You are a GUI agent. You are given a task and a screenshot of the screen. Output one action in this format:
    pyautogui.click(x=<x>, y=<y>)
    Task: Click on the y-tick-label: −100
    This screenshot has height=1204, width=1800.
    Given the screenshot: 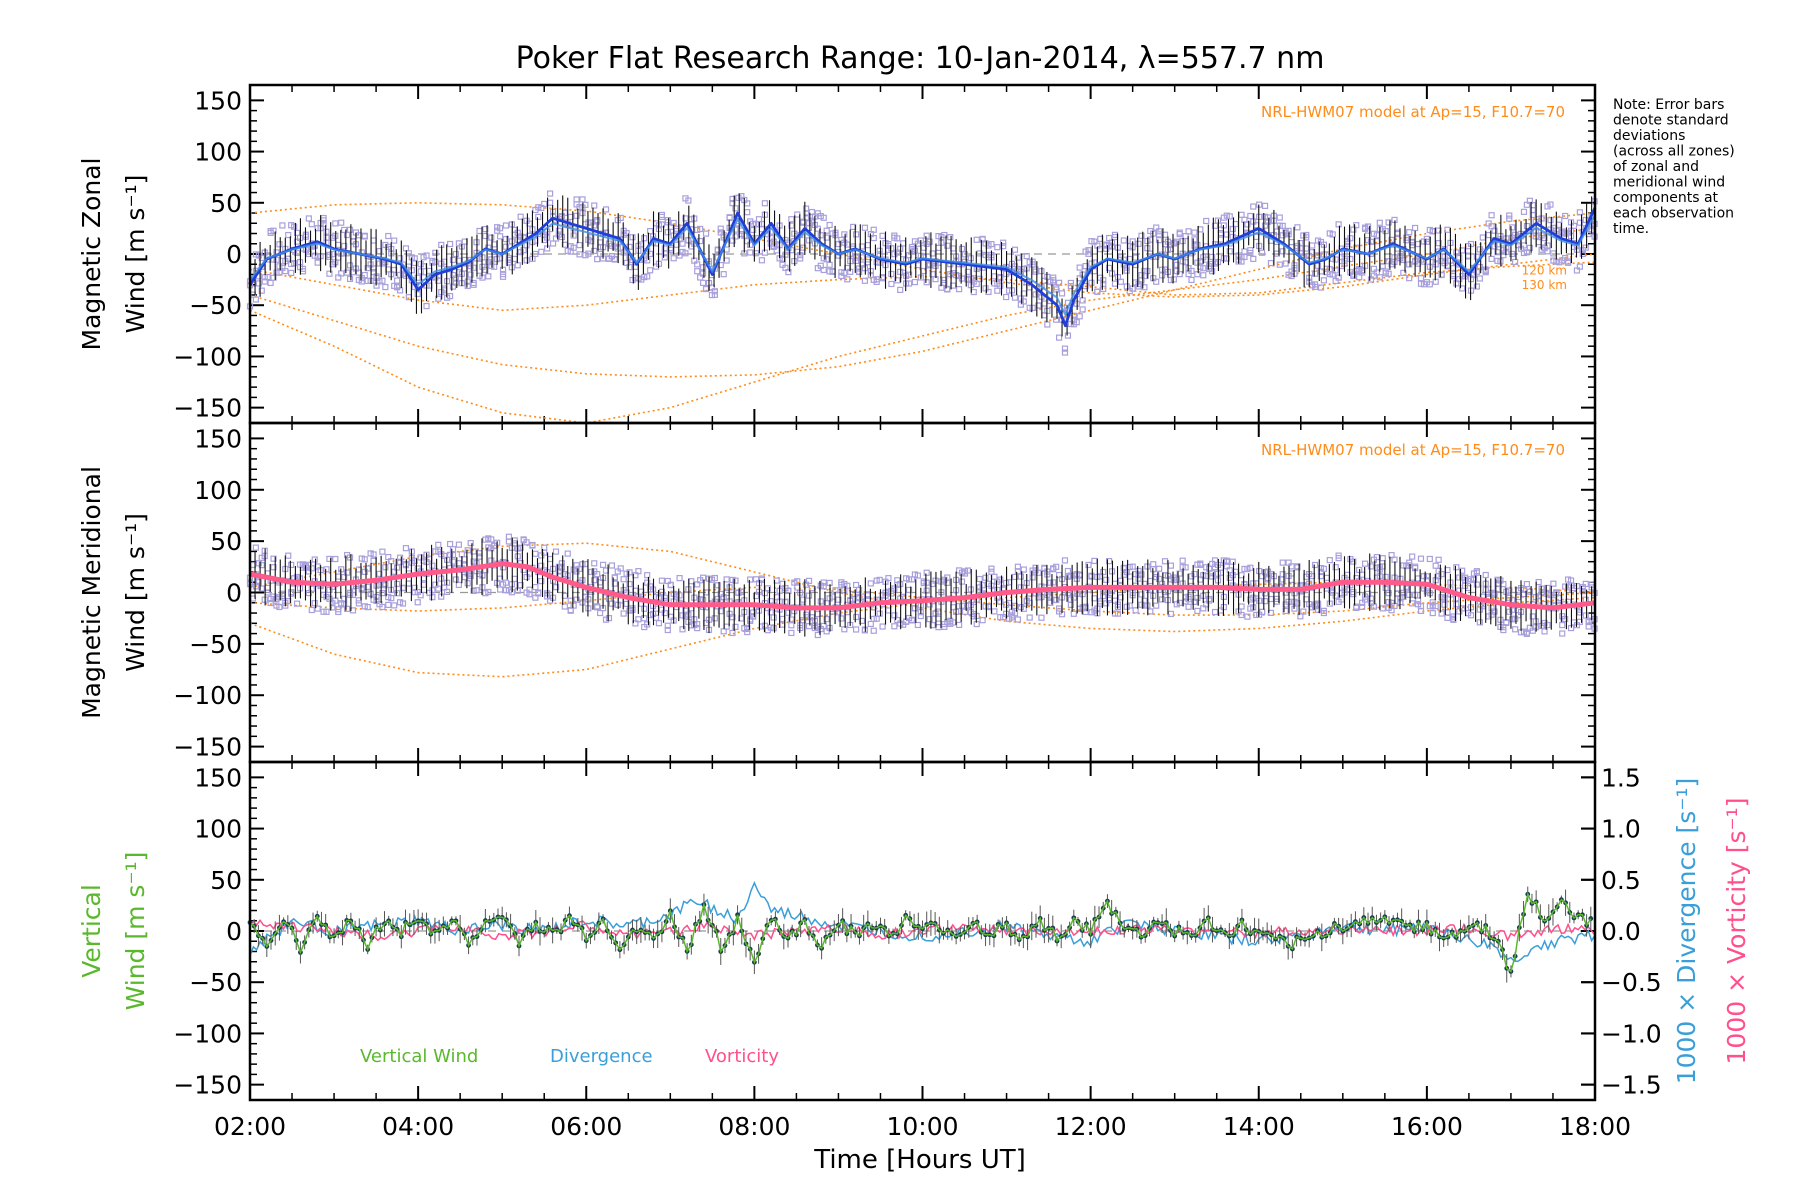 What is the action you would take?
    pyautogui.click(x=207, y=356)
    